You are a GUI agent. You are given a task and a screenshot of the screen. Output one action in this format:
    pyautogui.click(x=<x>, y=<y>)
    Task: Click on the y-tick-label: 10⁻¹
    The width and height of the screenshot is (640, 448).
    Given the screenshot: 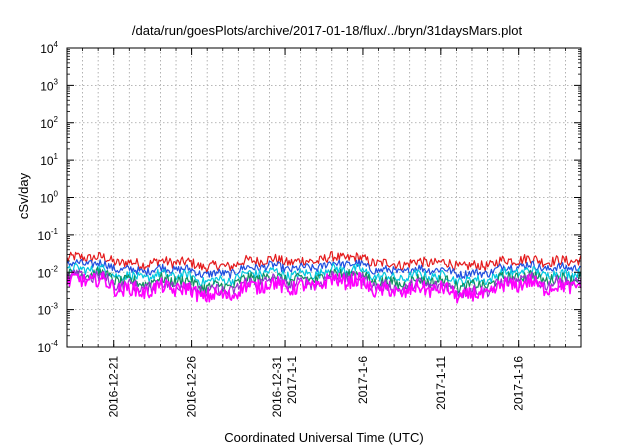 What is the action you would take?
    pyautogui.click(x=48, y=235)
    